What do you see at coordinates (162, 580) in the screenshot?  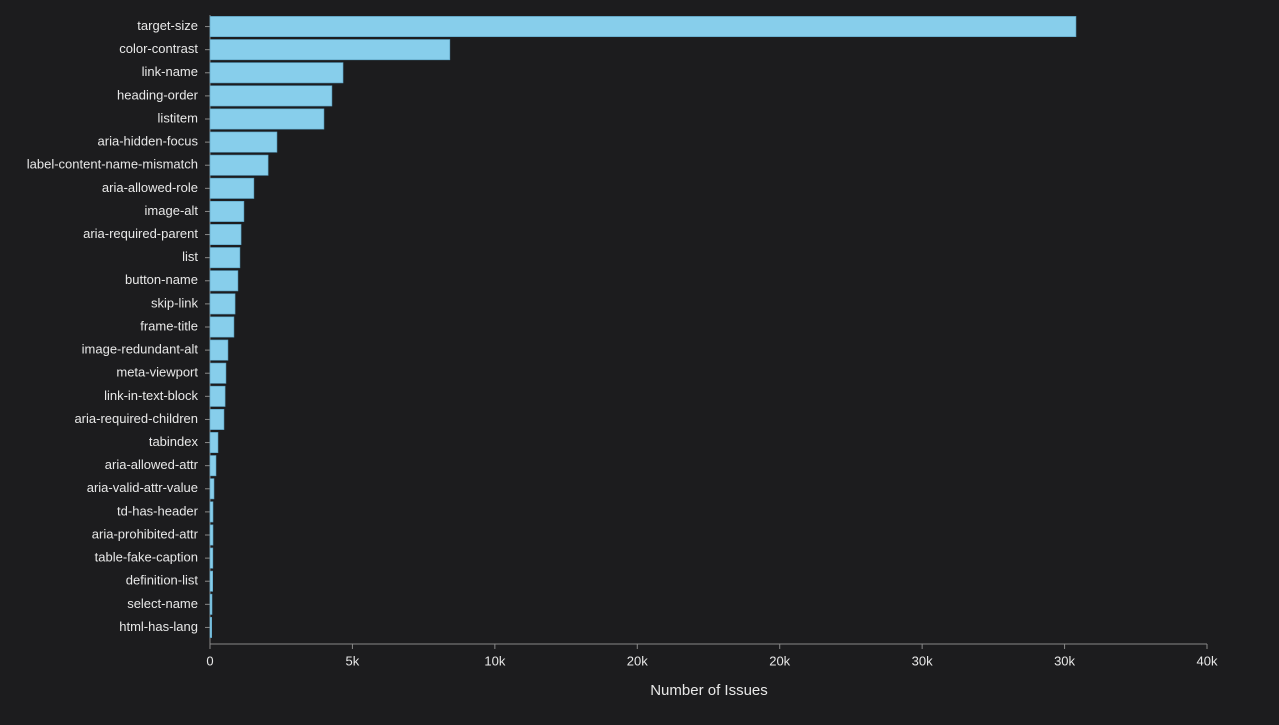 I see `y-tick-label: definition-list` at bounding box center [162, 580].